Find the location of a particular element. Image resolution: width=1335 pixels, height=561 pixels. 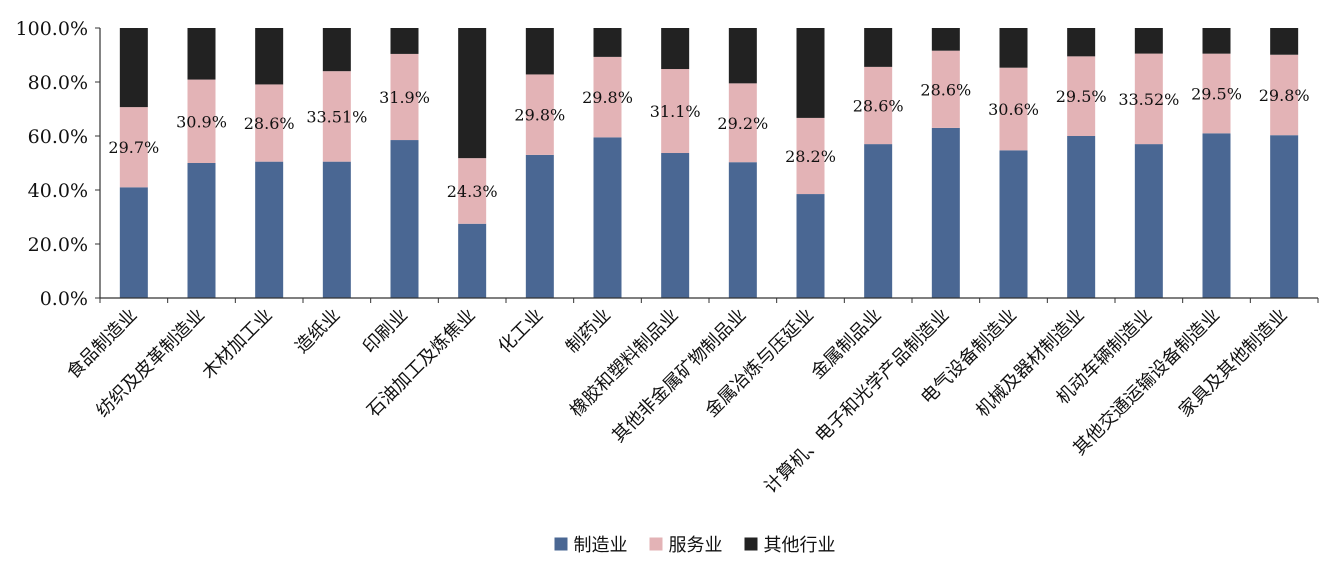

y-tick-label: 20.0% is located at coordinates (58, 245).